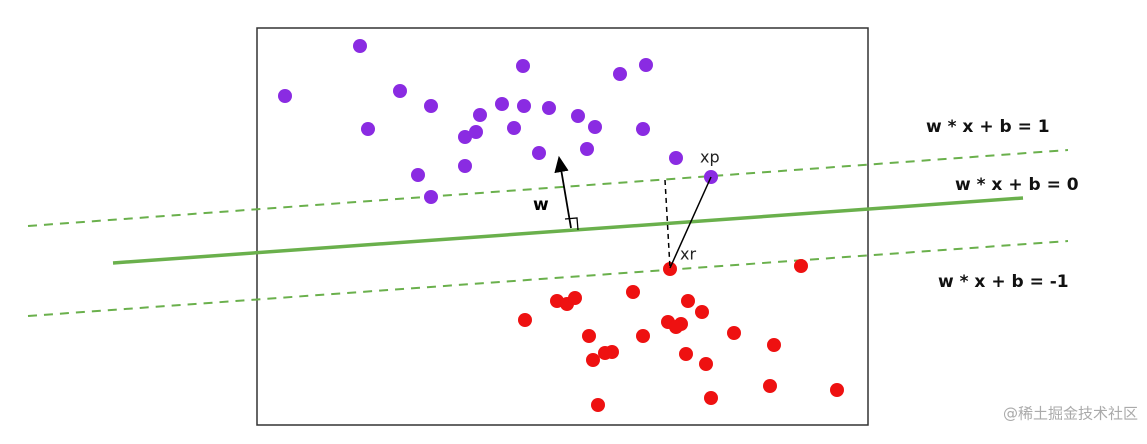  What do you see at coordinates (667, 224) in the screenshot?
I see `projection-line` at bounding box center [667, 224].